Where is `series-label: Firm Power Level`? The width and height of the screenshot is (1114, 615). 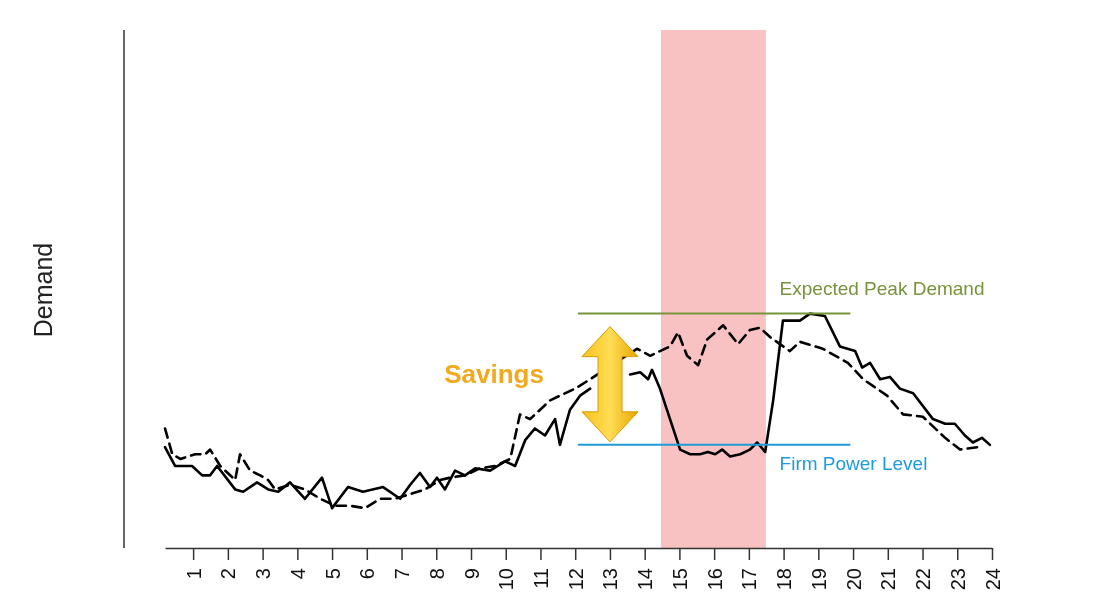
series-label: Firm Power Level is located at coordinates (853, 463).